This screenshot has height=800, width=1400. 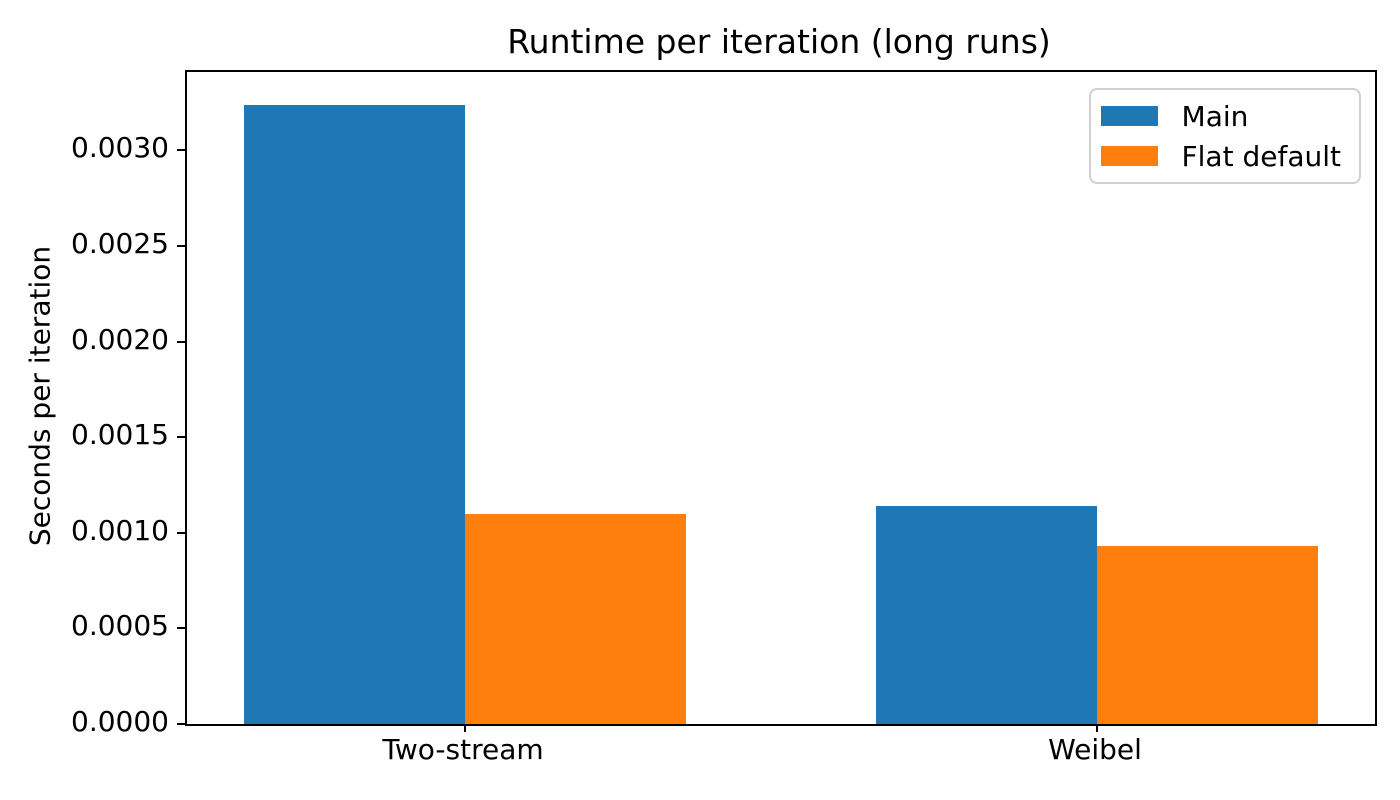 What do you see at coordinates (1129, 156) in the screenshot?
I see `legend-swatch-flat-default` at bounding box center [1129, 156].